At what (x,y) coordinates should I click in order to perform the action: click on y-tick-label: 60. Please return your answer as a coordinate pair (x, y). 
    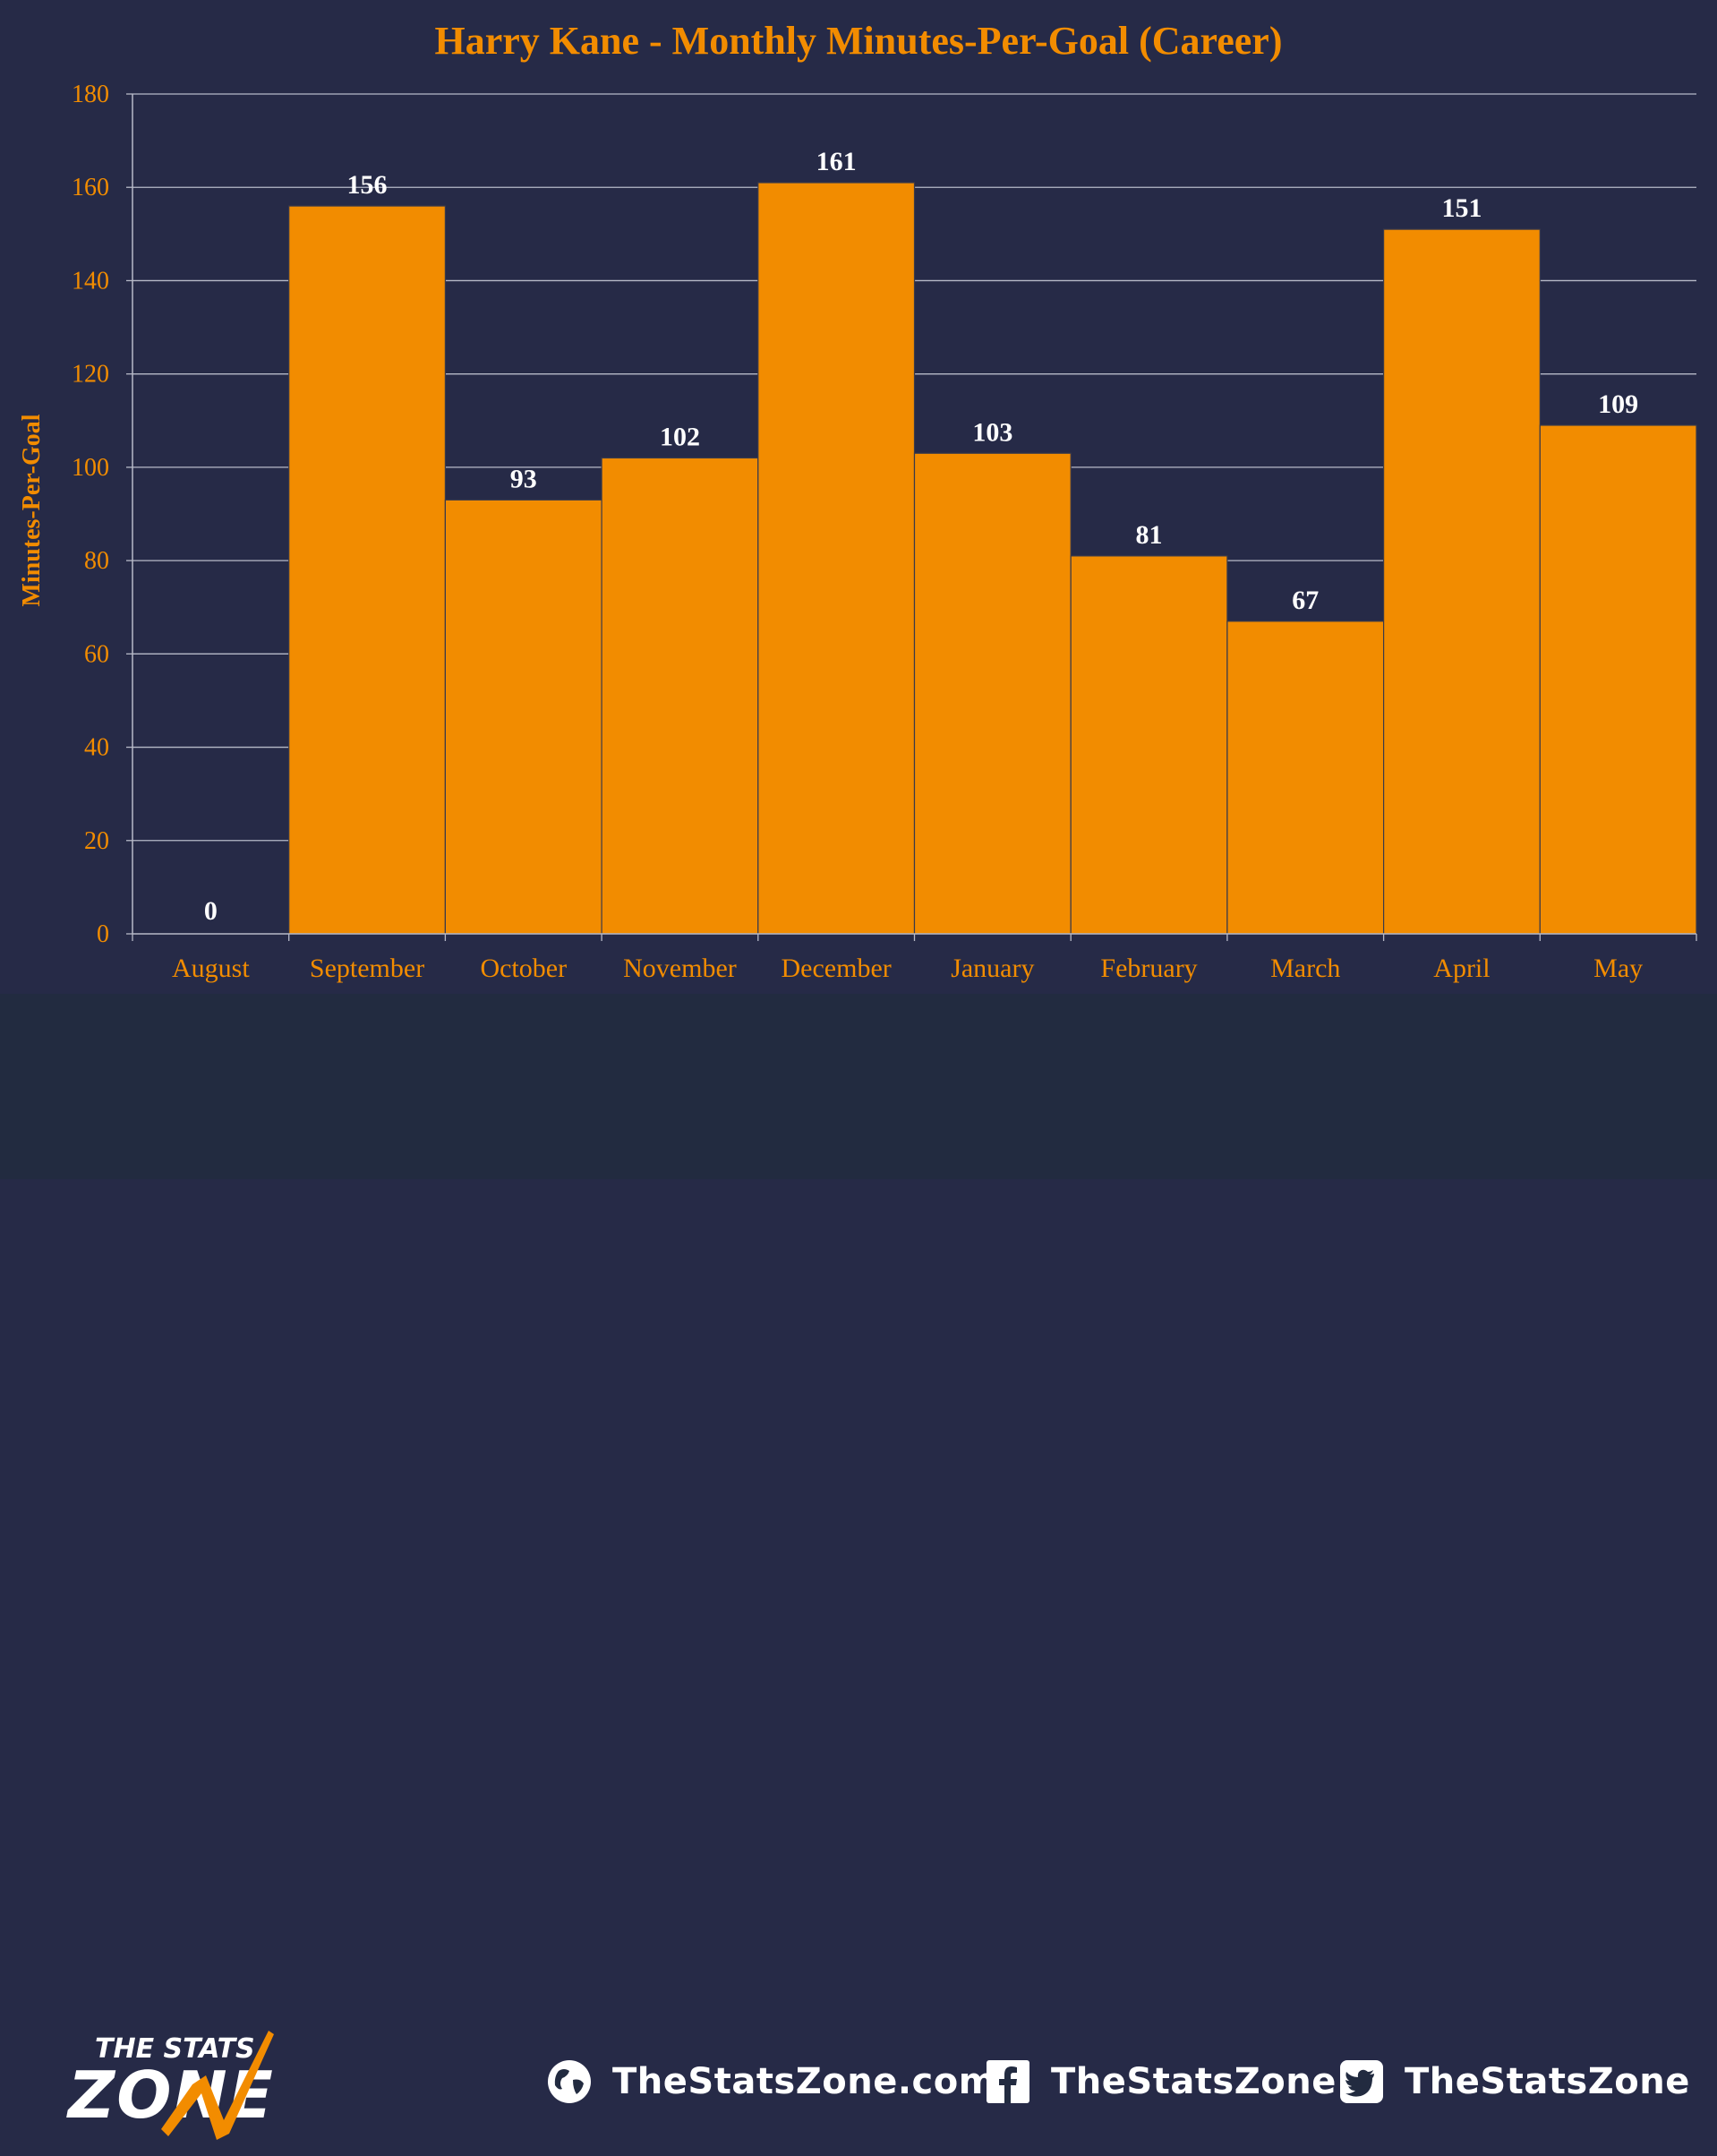
    Looking at the image, I should click on (96, 654).